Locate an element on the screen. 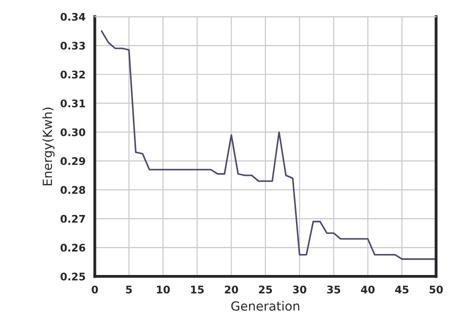  y-tick-label: 0.34 is located at coordinates (73, 16).